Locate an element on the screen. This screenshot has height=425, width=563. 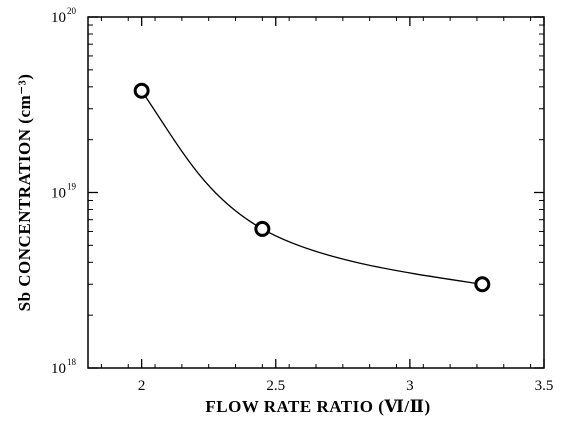
y-tick-label: 10 20 is located at coordinates (64, 16).